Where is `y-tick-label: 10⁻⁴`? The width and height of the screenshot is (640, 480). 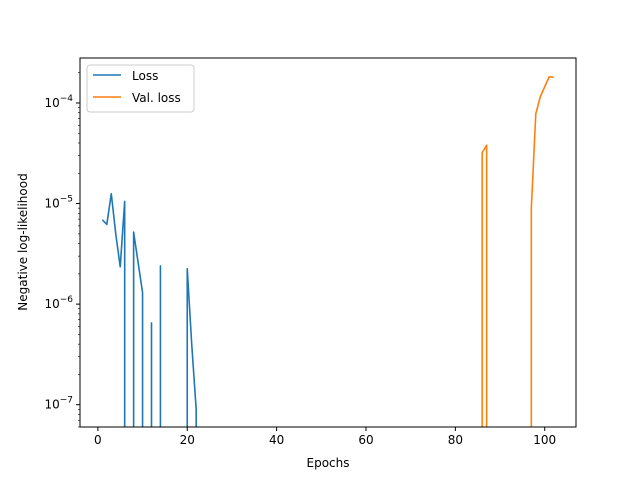 y-tick-label: 10⁻⁴ is located at coordinates (58, 102).